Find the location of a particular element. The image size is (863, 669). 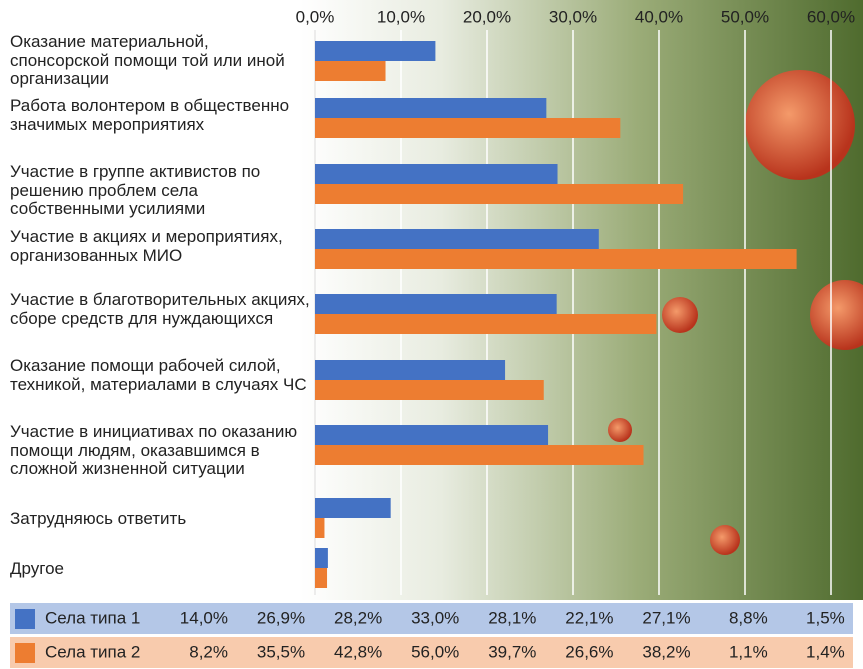

table-value: 28,2% is located at coordinates (358, 617).